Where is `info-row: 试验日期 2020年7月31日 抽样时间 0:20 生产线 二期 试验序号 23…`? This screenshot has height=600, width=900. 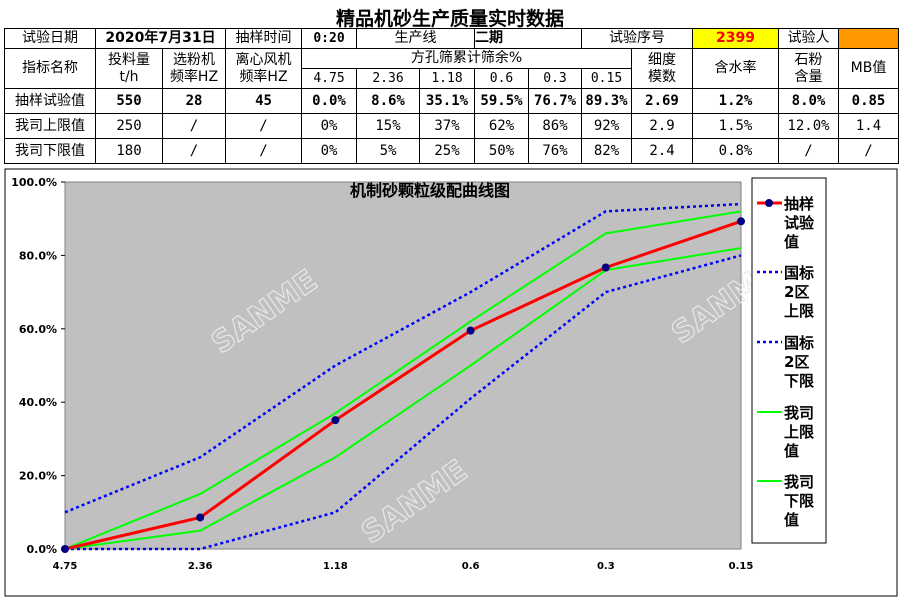
info-row: 试验日期 2020年7月31日 抽样时间 0:20 生产线 二期 试验序号 23… is located at coordinates (451, 38).